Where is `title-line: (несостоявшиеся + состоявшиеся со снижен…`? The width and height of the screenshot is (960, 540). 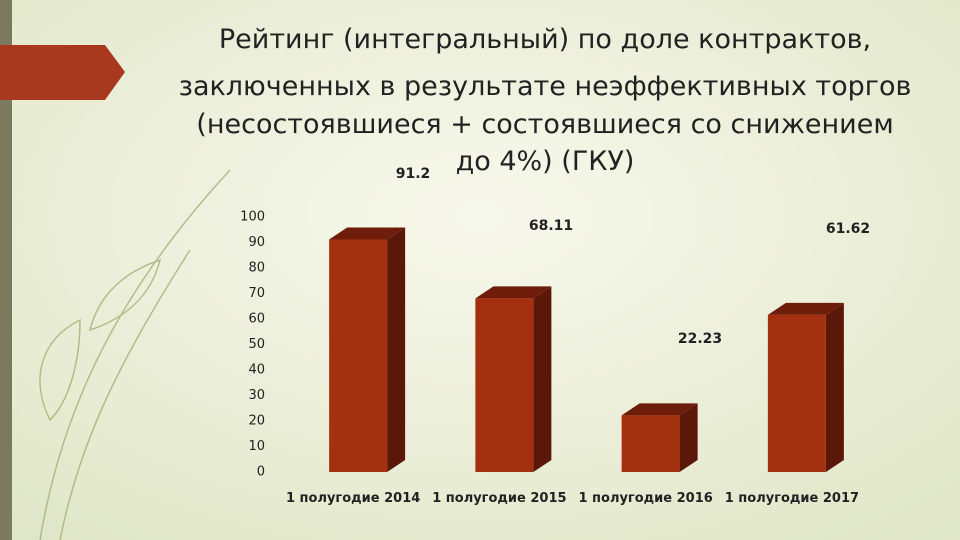 title-line: (несостоявшиеся + состоявшиеся со снижен… is located at coordinates (544, 124).